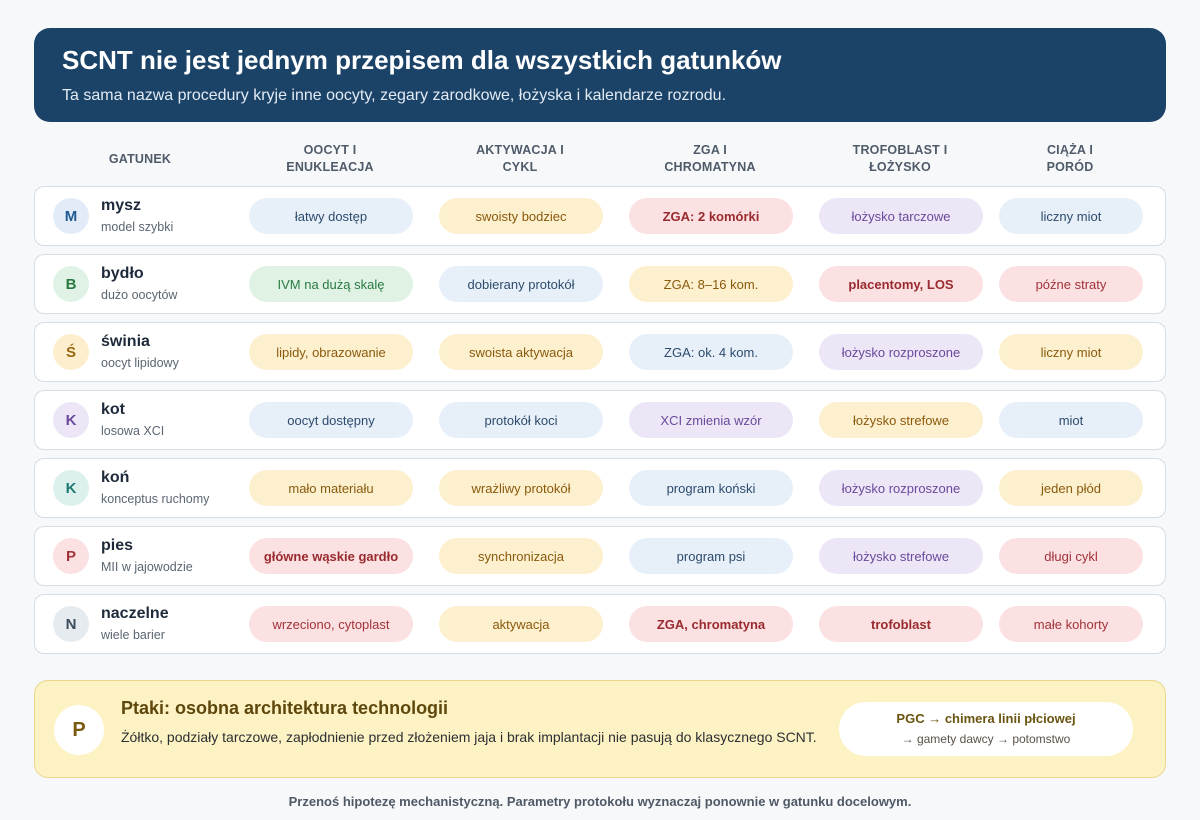  I want to click on cell-pill: jeden płód, so click(1071, 488).